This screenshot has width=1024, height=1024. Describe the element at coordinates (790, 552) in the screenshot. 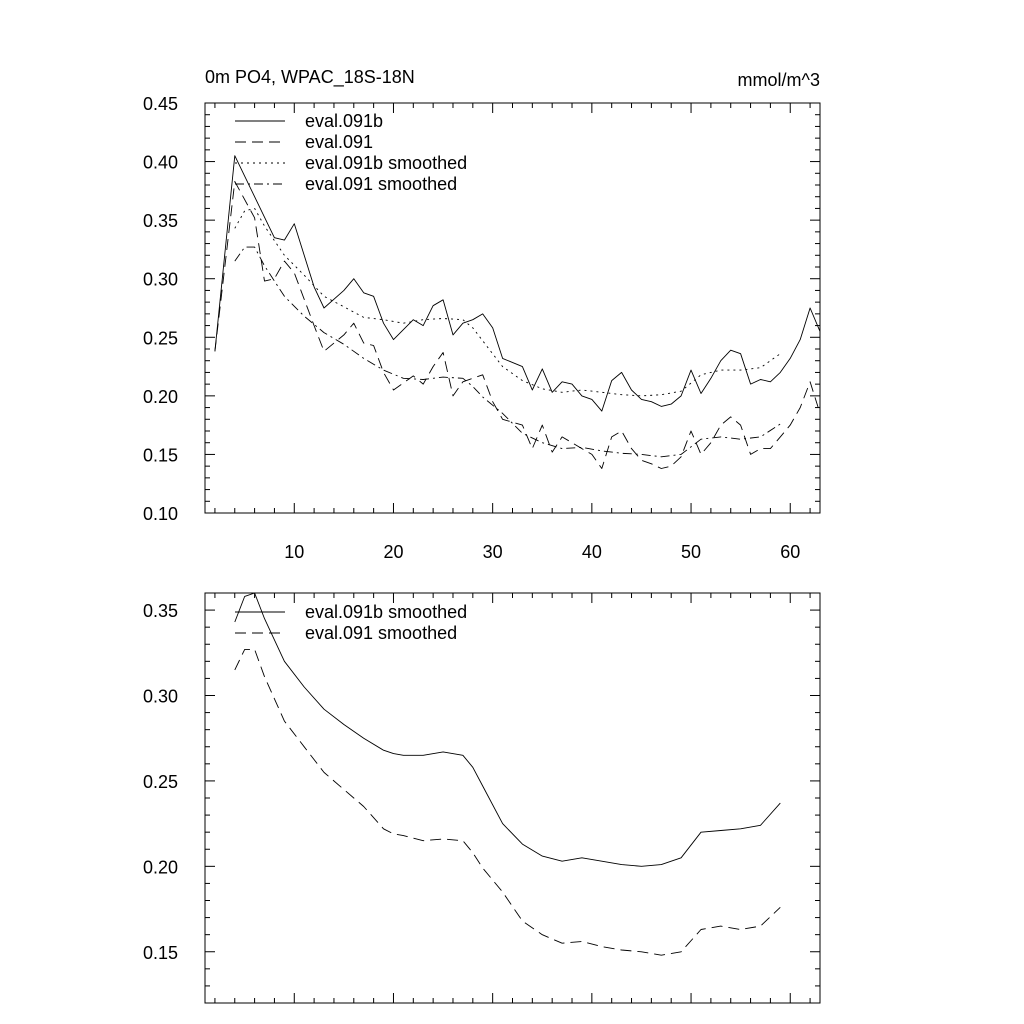

I see `x-tick-label: 60` at that location.